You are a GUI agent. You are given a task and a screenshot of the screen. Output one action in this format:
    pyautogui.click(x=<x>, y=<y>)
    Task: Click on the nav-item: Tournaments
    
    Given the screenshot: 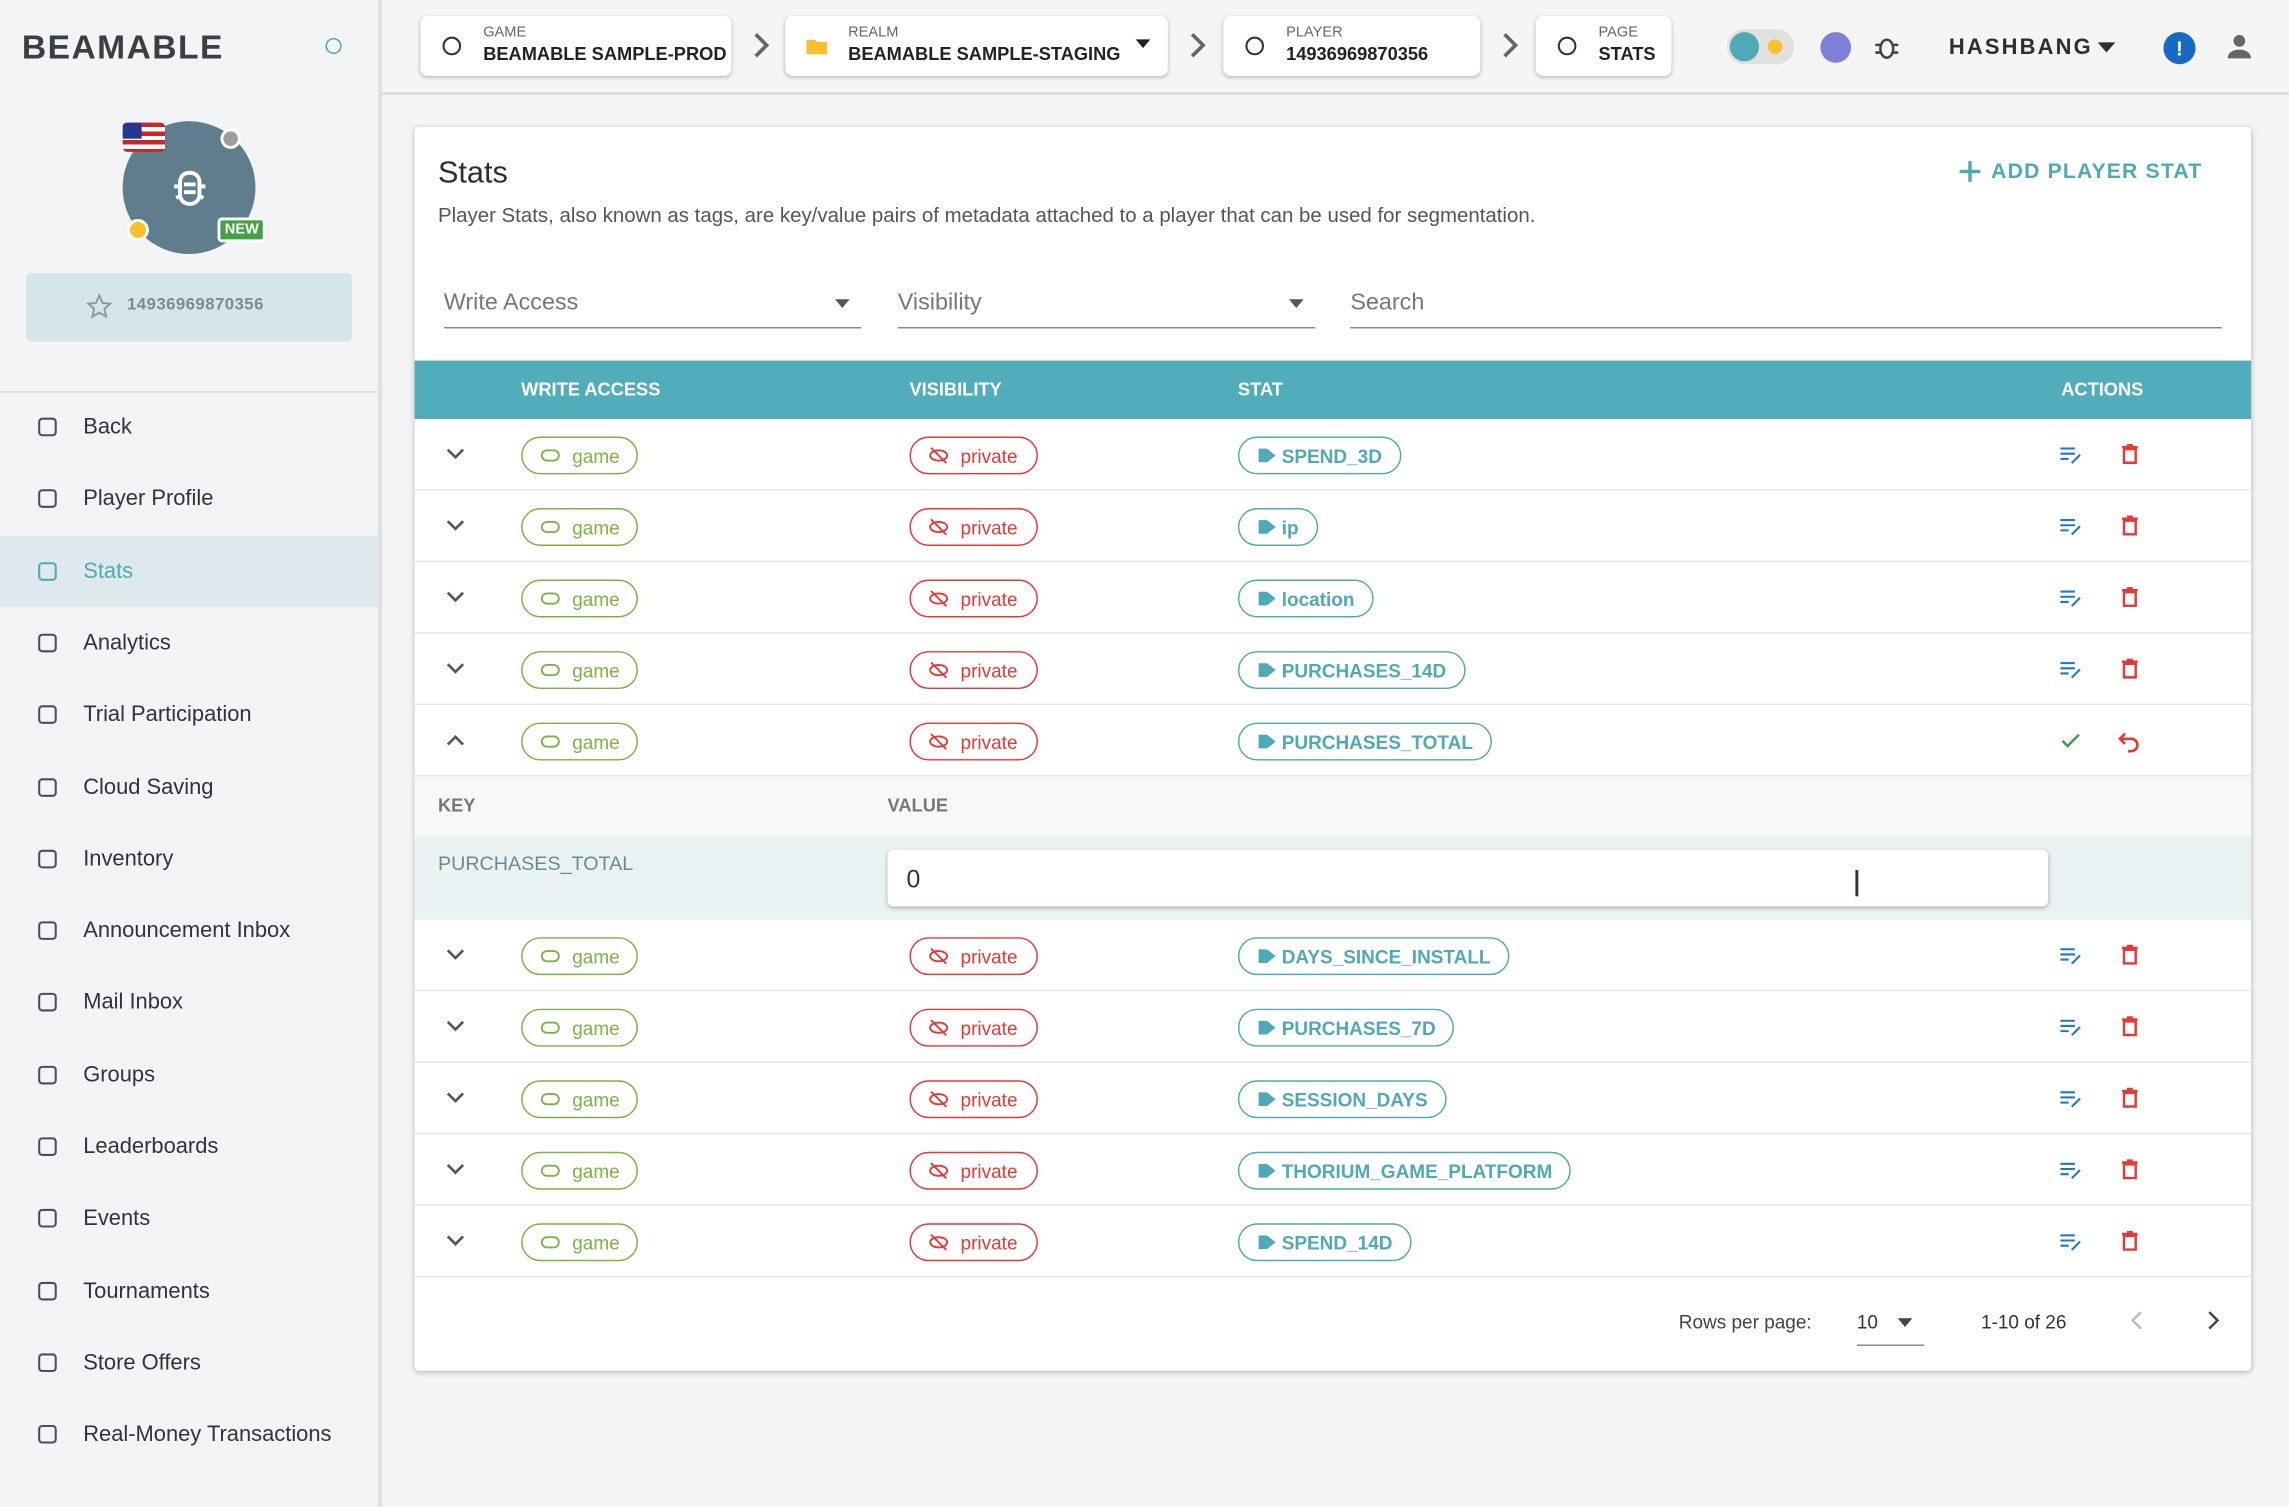 What is the action you would take?
    pyautogui.click(x=189, y=1291)
    